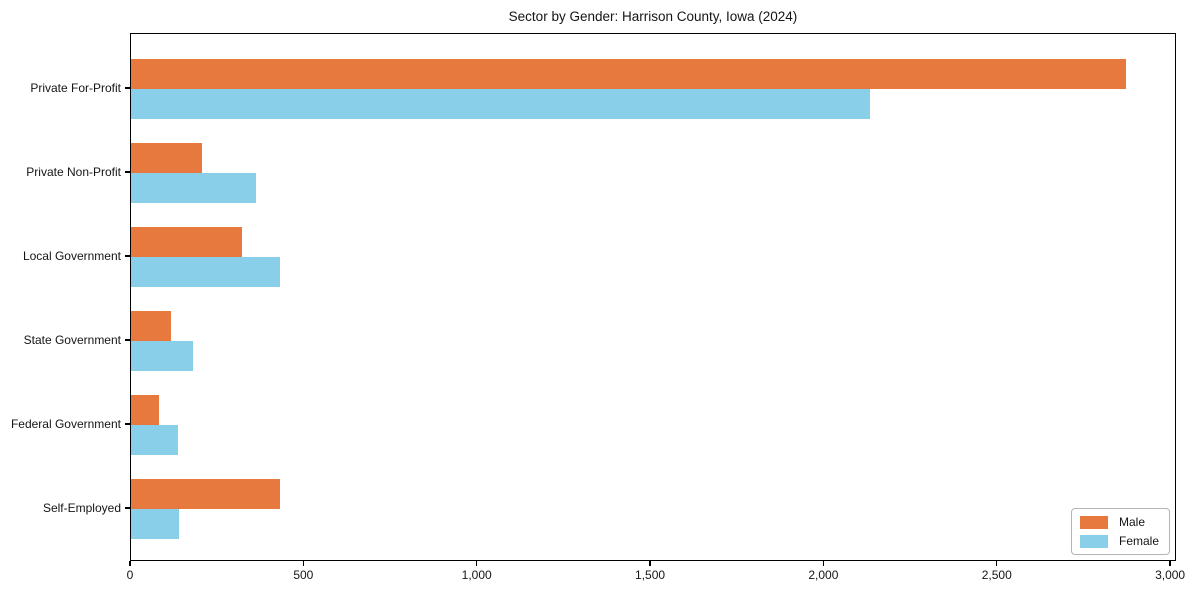 The width and height of the screenshot is (1200, 600). What do you see at coordinates (75, 88) in the screenshot?
I see `y-axis-label-private-for-profit: Private For-Profit` at bounding box center [75, 88].